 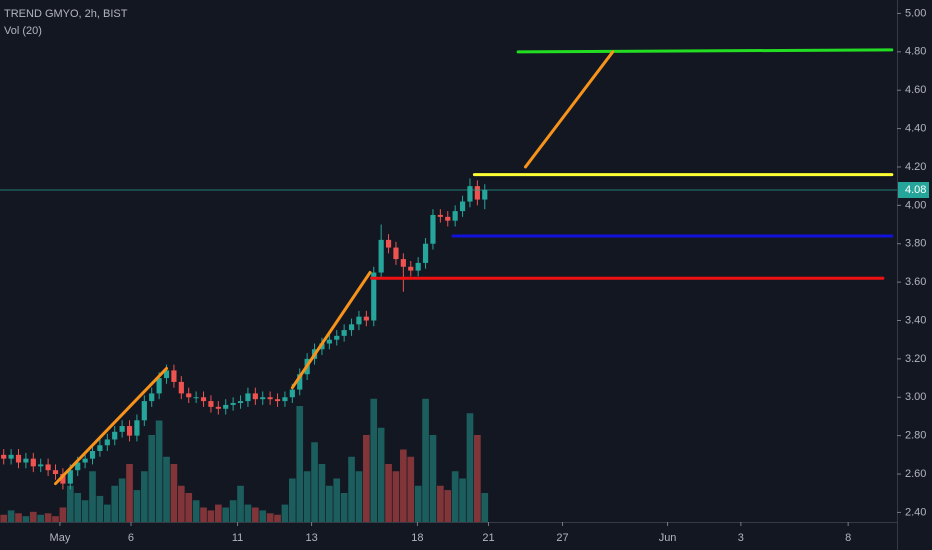 What do you see at coordinates (915, 397) in the screenshot?
I see `y-tick-label: 3.00` at bounding box center [915, 397].